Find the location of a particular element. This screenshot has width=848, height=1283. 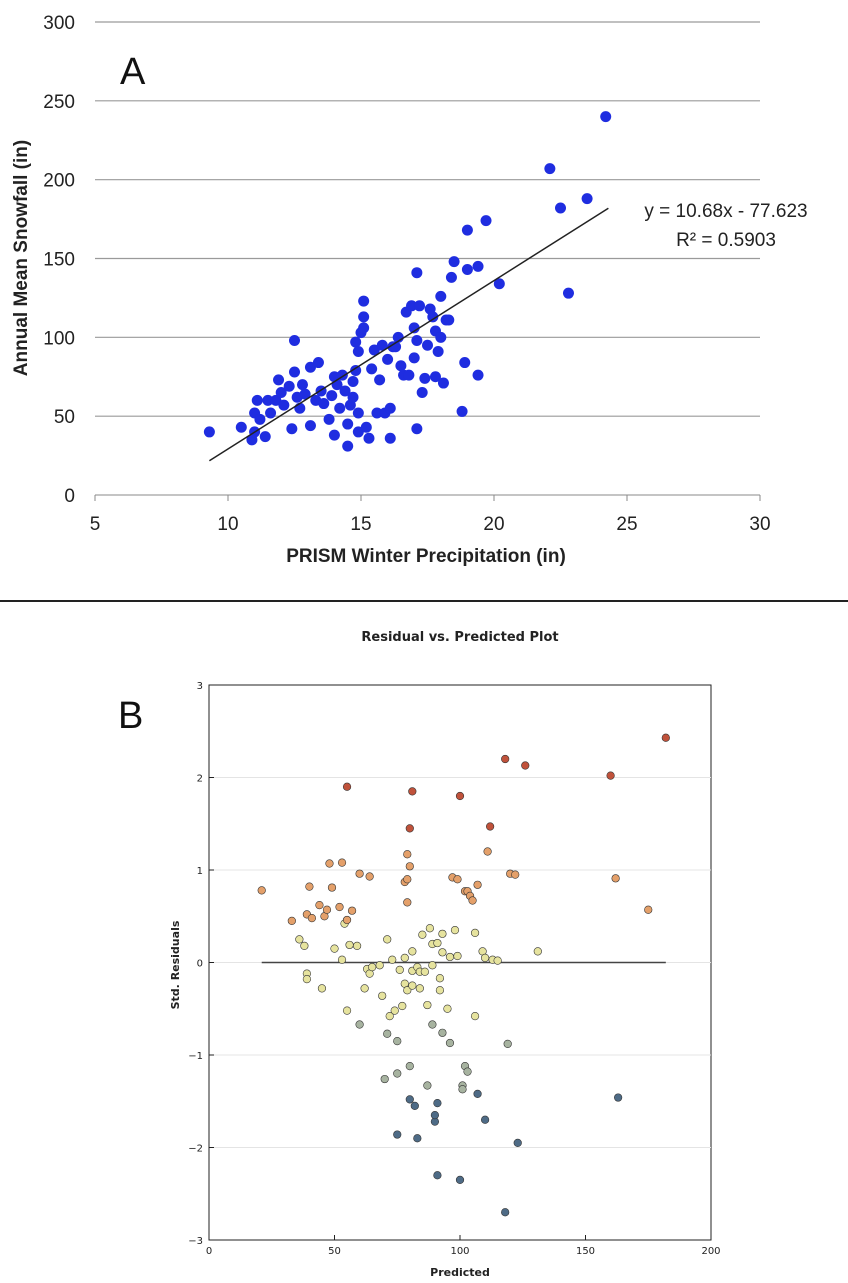

b-x-axis-title: Predicted is located at coordinates (460, 1272).